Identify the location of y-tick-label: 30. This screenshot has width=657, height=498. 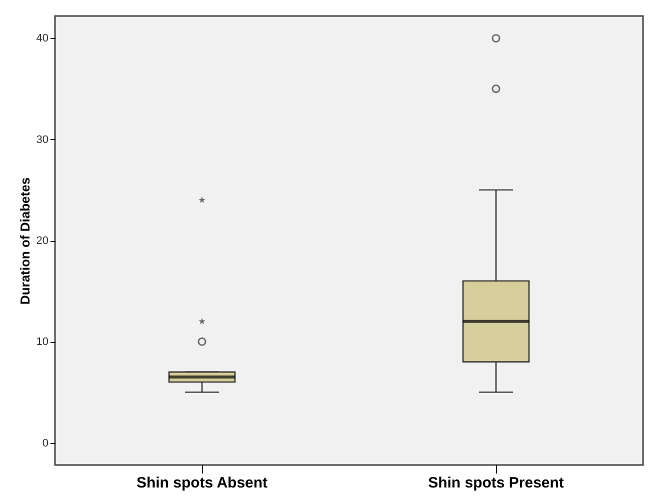
(42, 140).